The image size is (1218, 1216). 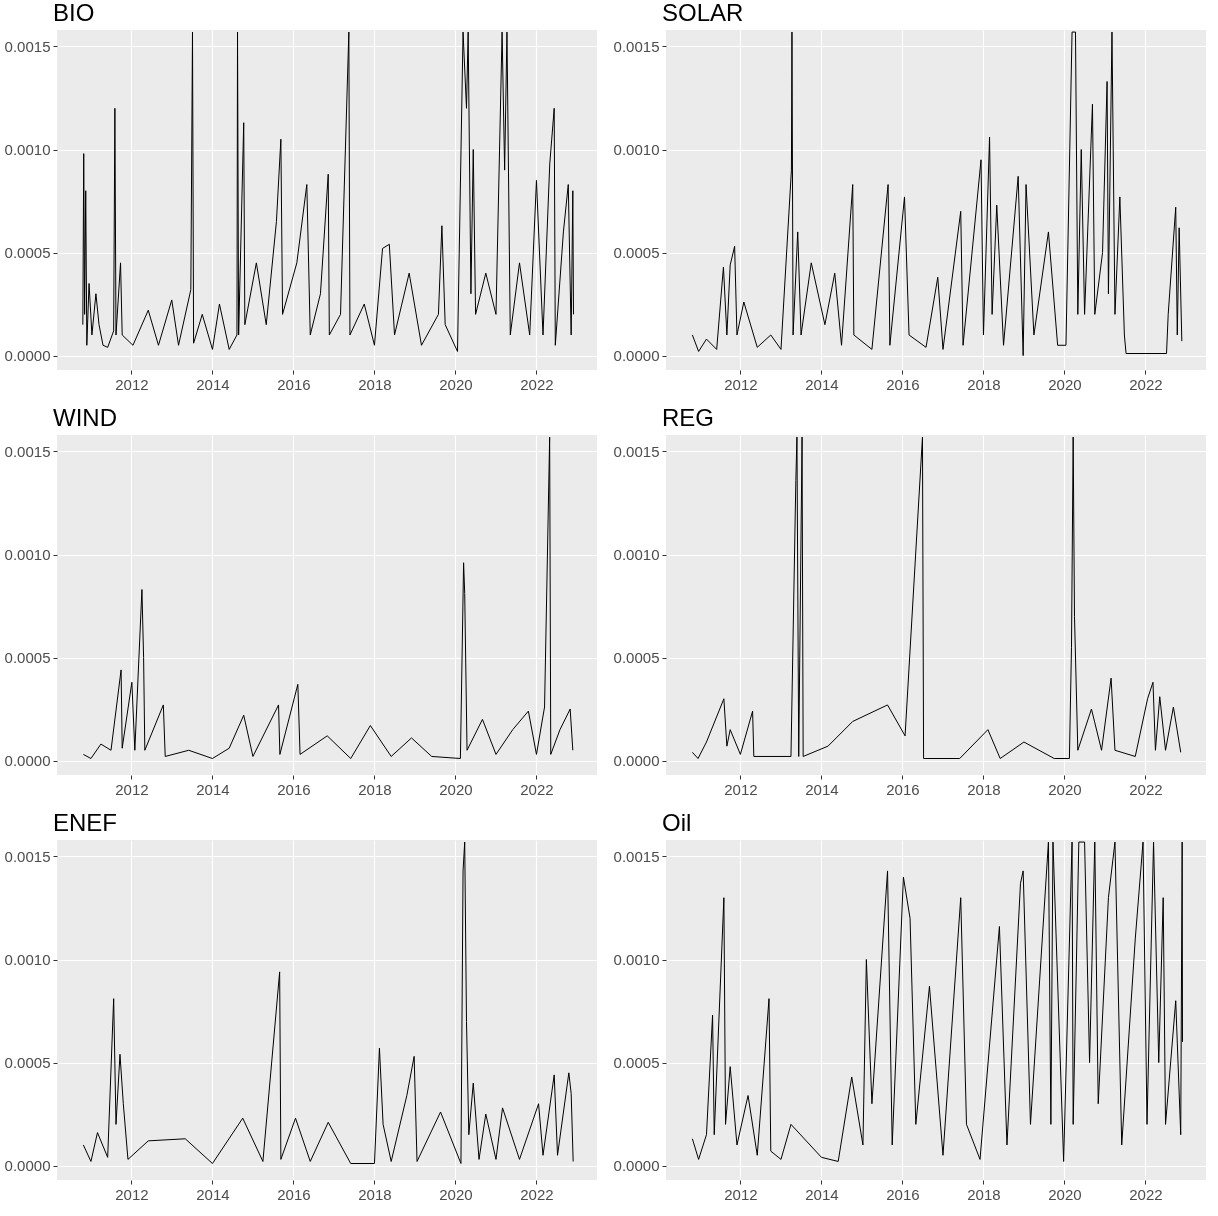 What do you see at coordinates (85, 417) in the screenshot?
I see `chart-title: WIND` at bounding box center [85, 417].